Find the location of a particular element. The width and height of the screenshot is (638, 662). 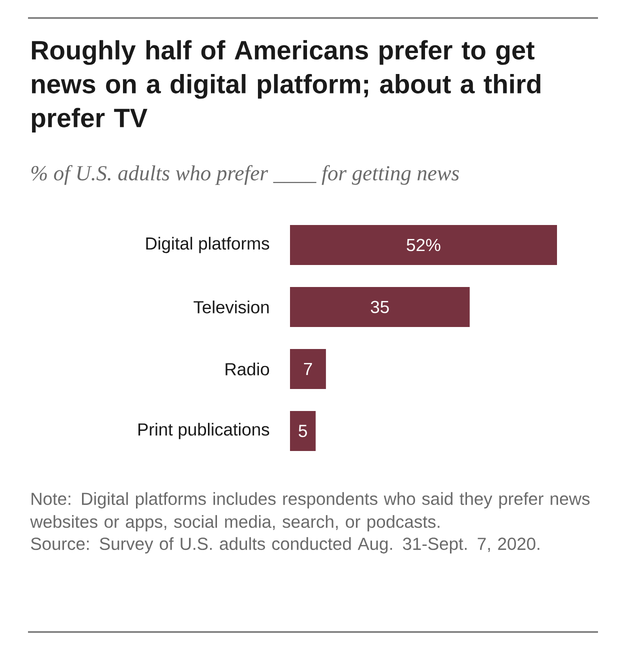

text: Note: Digital platforms includes respondents who said they prefer news websites or apps, social media, search, or podcasts. is located at coordinates (310, 512).